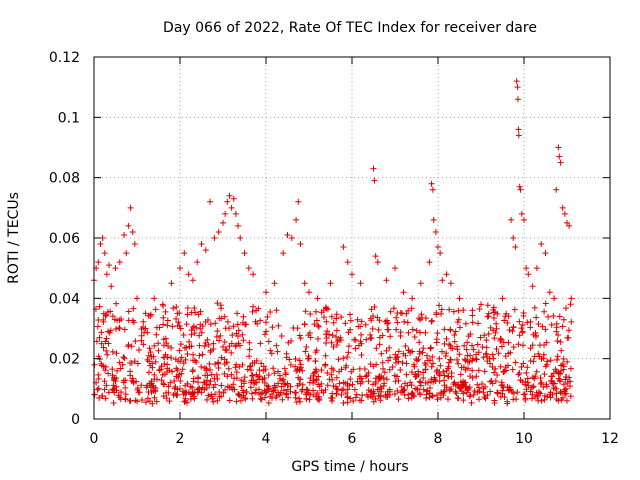 This screenshot has width=640, height=480. Describe the element at coordinates (64, 299) in the screenshot. I see `y-tick-label: 0.04` at that location.